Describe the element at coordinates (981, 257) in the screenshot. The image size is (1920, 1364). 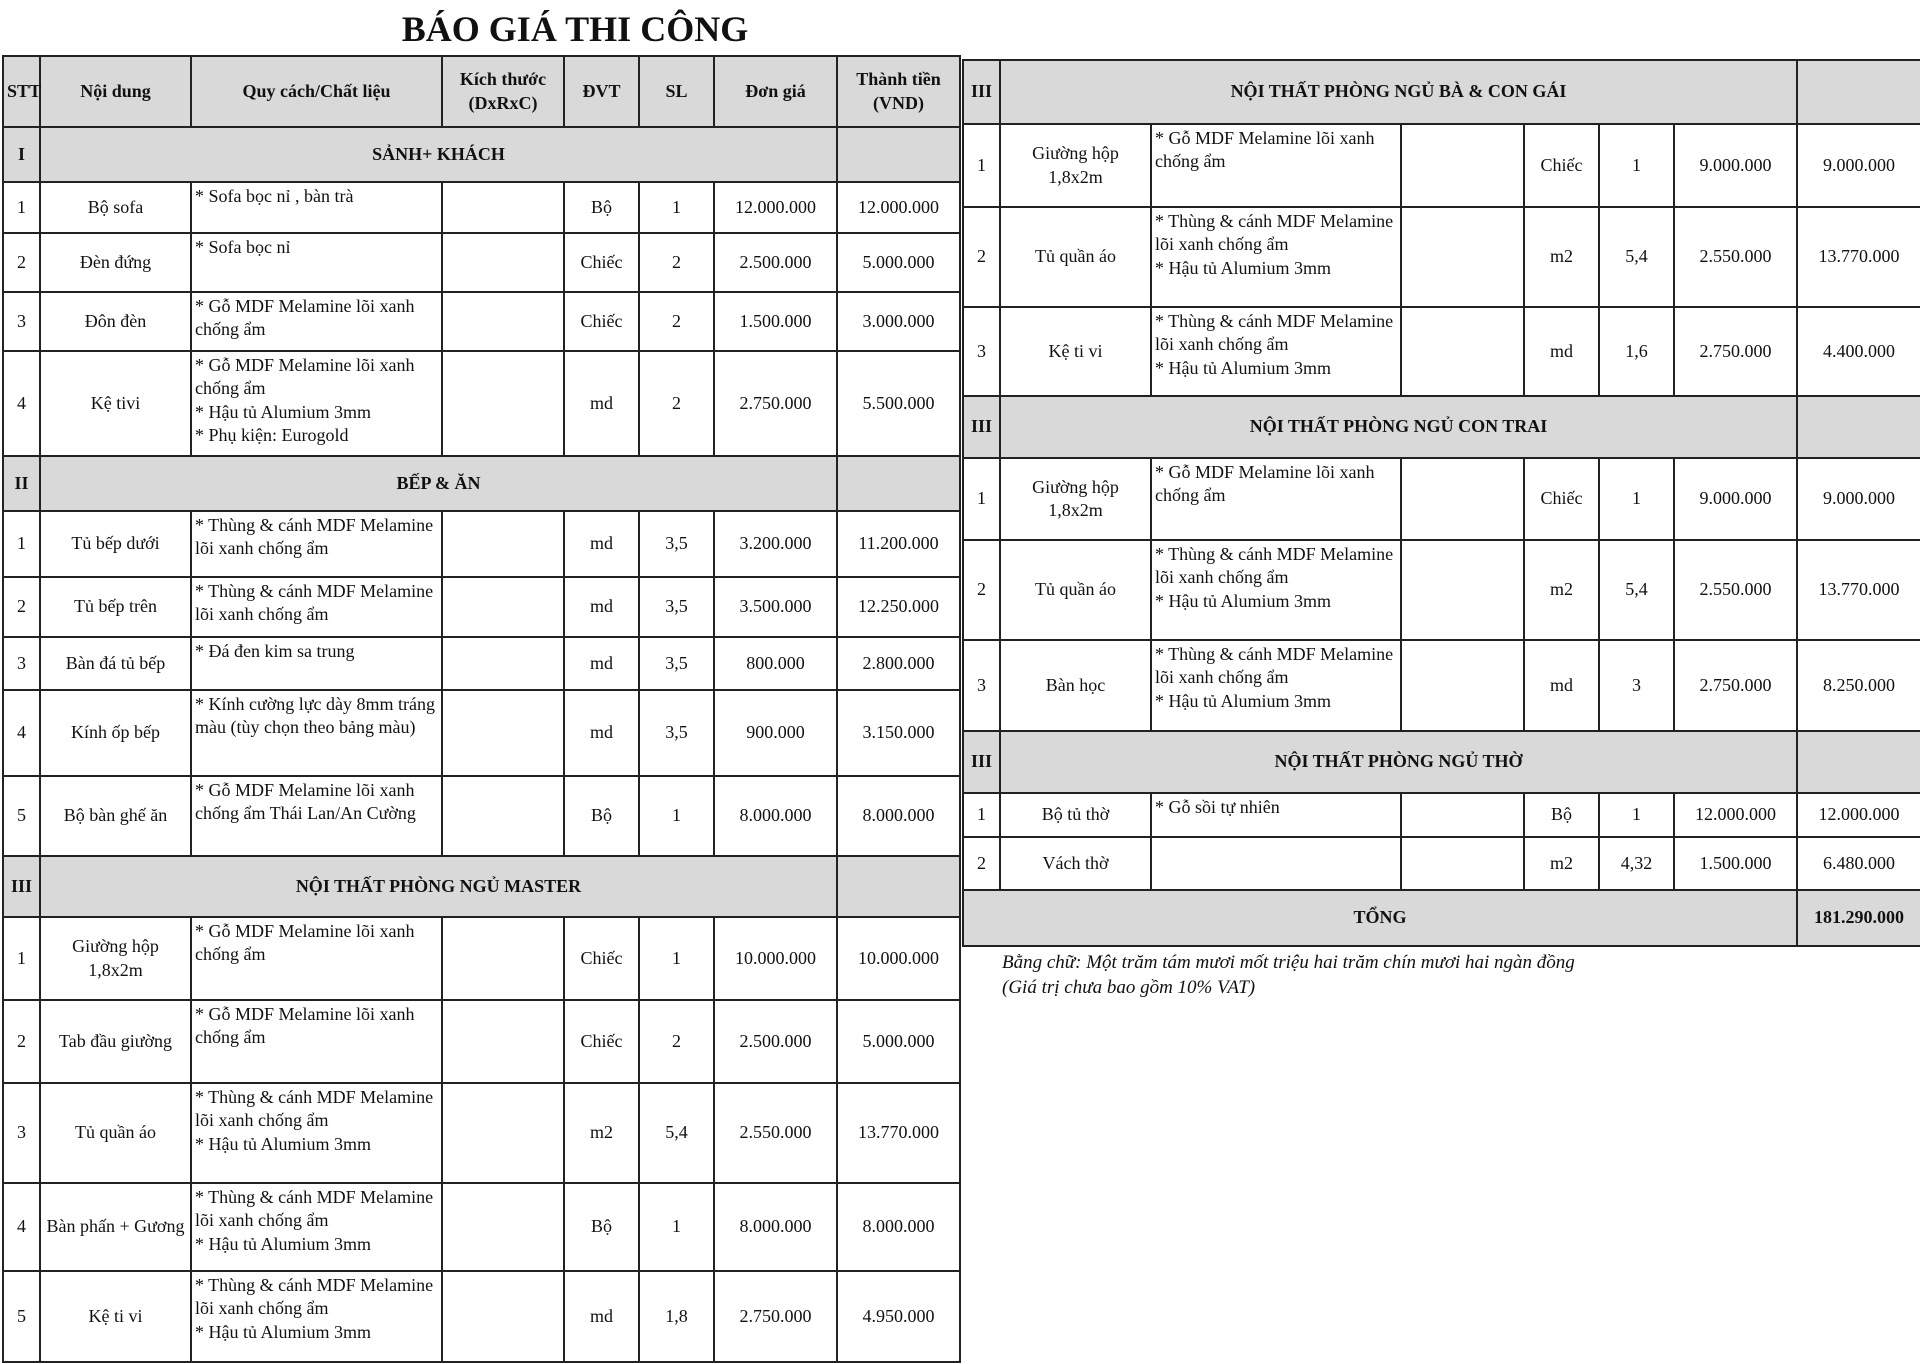
I see `stt-cell: 2` at that location.